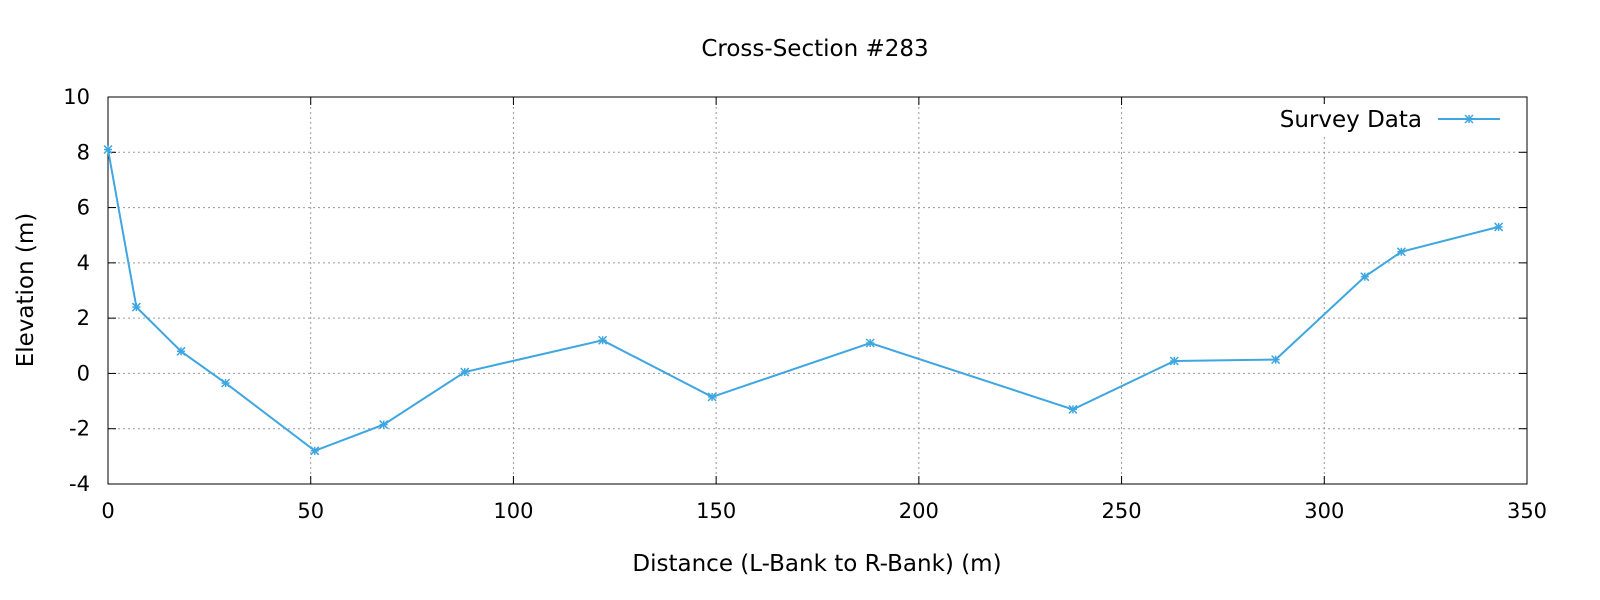 Image resolution: width=1600 pixels, height=600 pixels. Describe the element at coordinates (1122, 511) in the screenshot. I see `x-tick-label: 250` at that location.